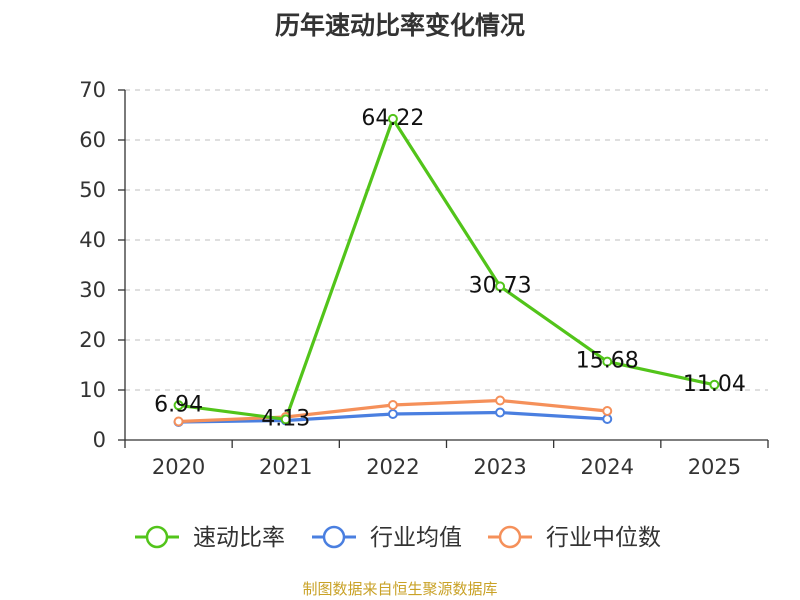 This screenshot has width=800, height=600. I want to click on y-tick-label-0: 0, so click(99, 440).